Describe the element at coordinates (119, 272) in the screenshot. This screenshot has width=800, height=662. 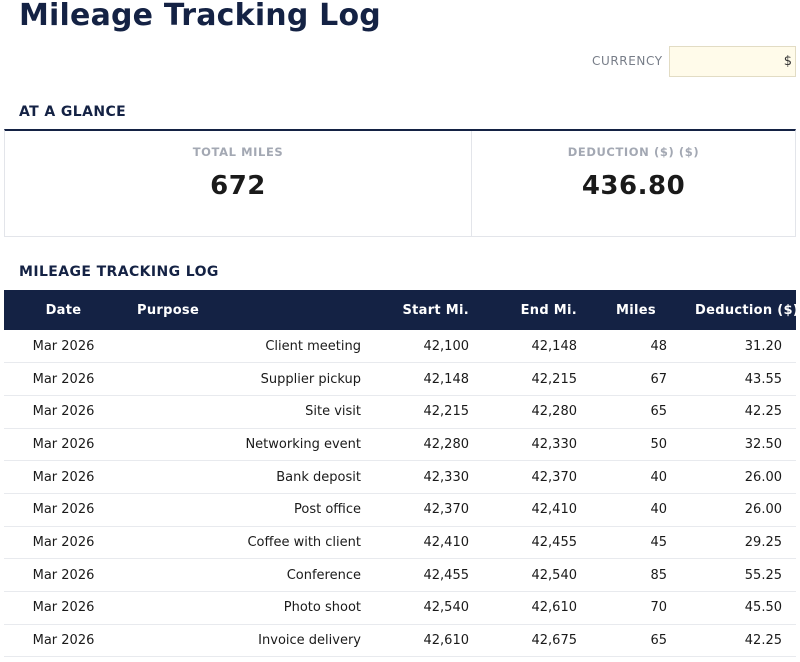
I see `mileage-log-heading: MILEAGE TRACKING LOG` at that location.